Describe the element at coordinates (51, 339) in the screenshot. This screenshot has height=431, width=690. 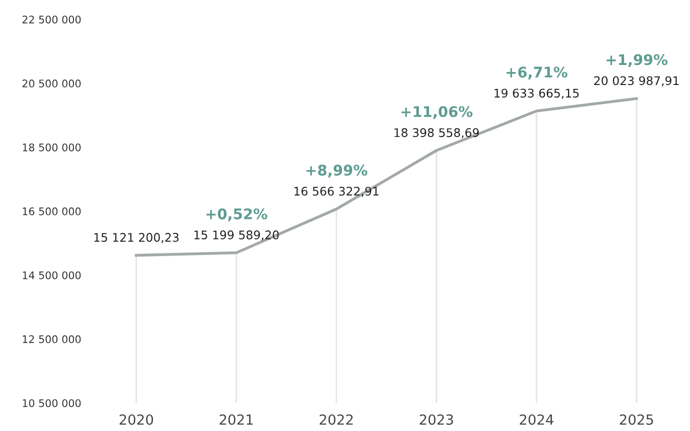
I see `y-tick-label: 12 500 000` at that location.